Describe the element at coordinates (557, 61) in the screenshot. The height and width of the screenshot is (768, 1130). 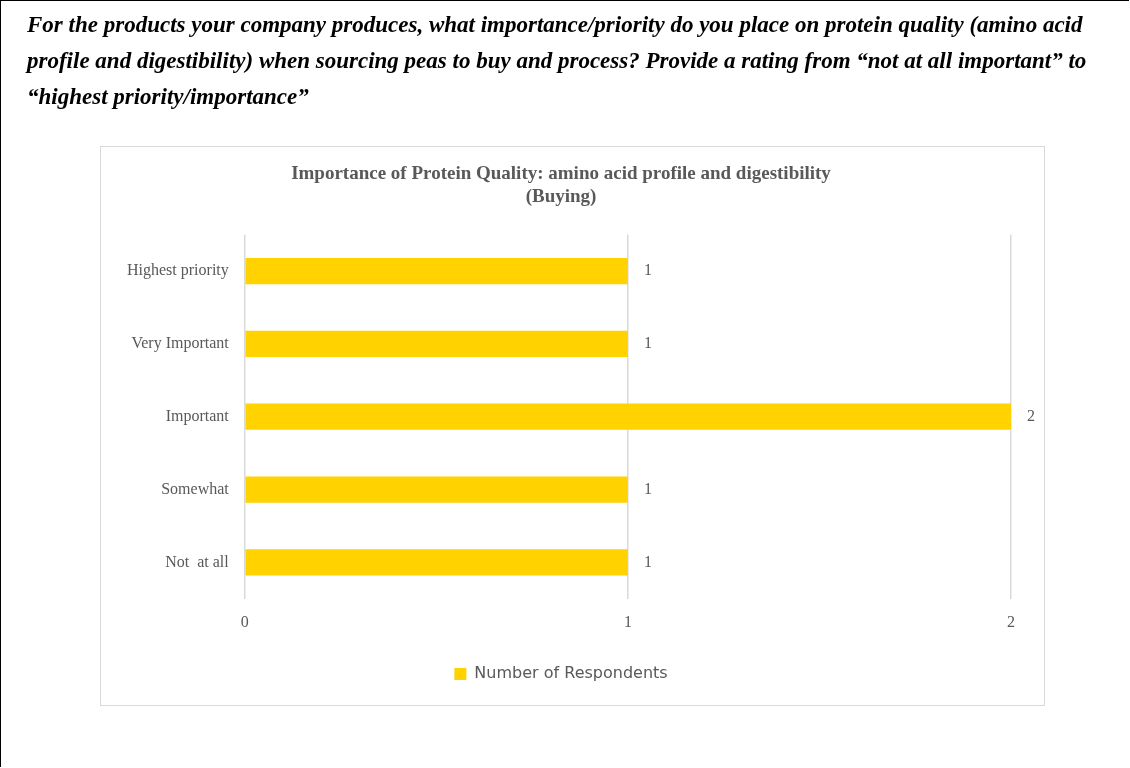
I see `chart-title: For the products your company produces, what importance/priority do you place on protein quality (amino acid profile and digestibility) when sourcing peas to buy and process? Provide a rating from “not at all important” to “highest priority/importance”` at that location.